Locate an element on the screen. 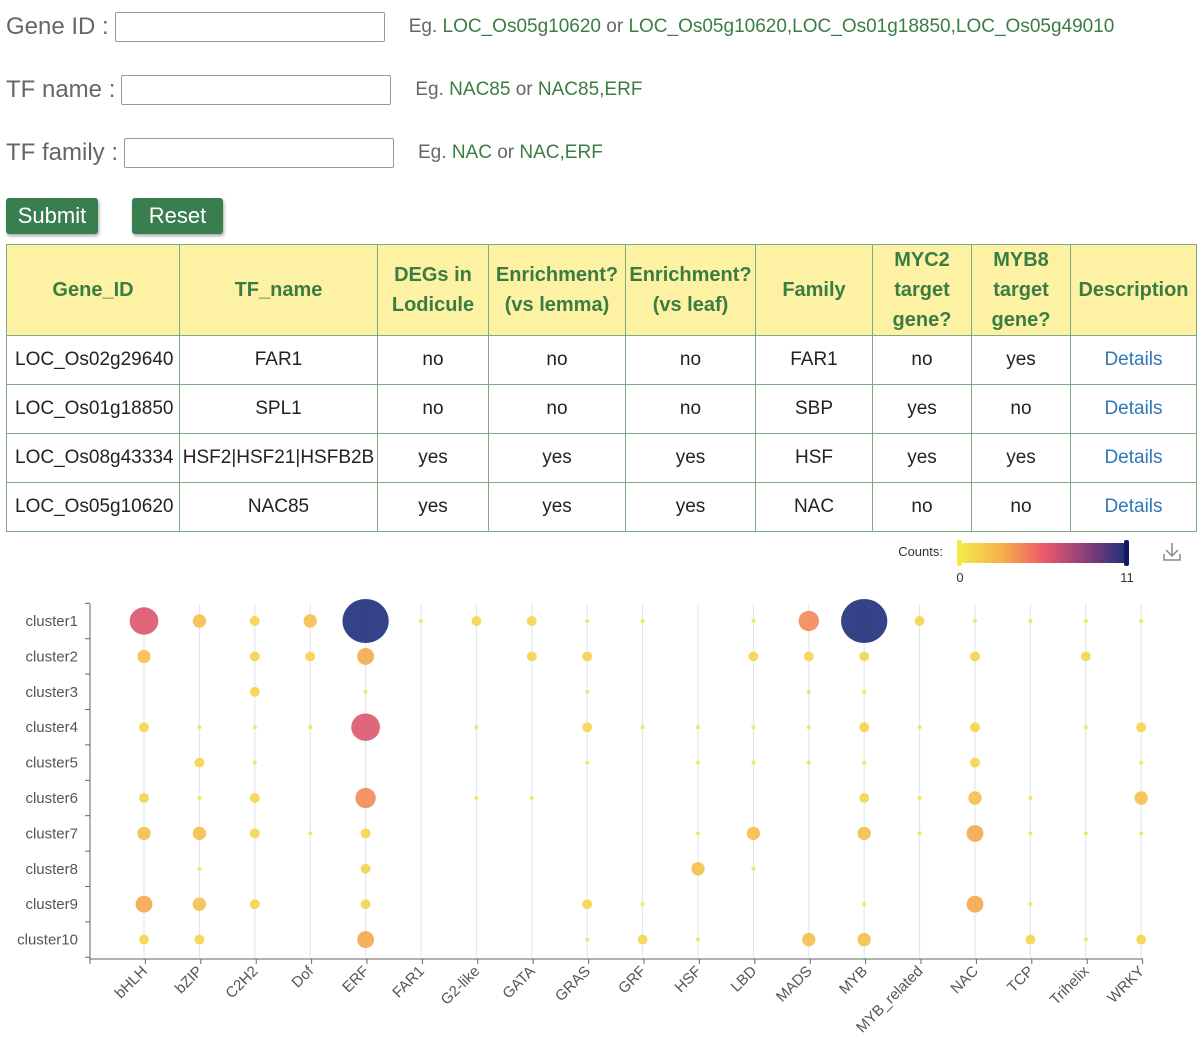 Image resolution: width=1200 pixels, height=1037 pixels. bubble-cluster1-TCP is located at coordinates (1030, 621).